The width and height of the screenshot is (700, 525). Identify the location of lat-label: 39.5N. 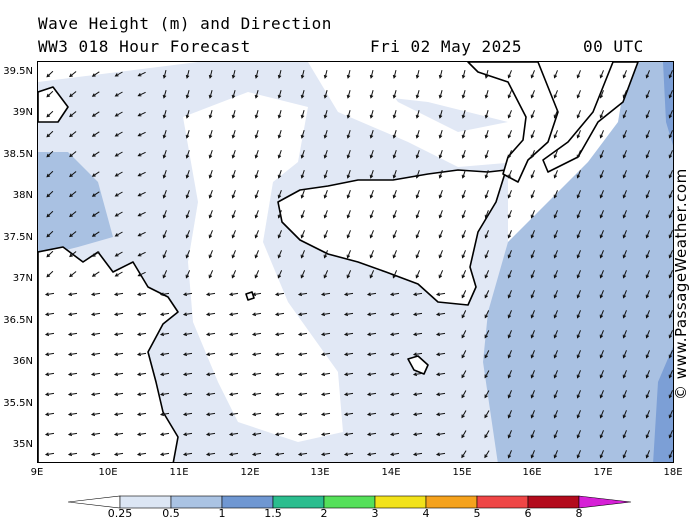
(18, 71).